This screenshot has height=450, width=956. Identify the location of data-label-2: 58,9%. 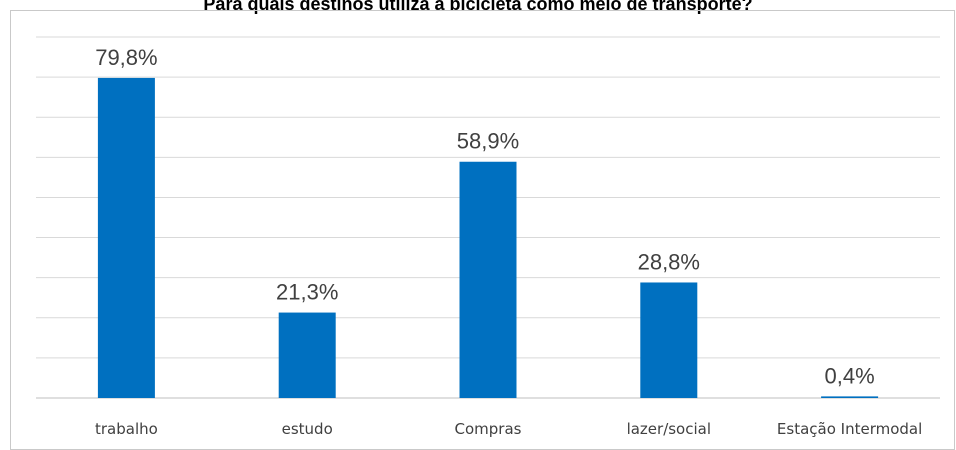
(488, 141).